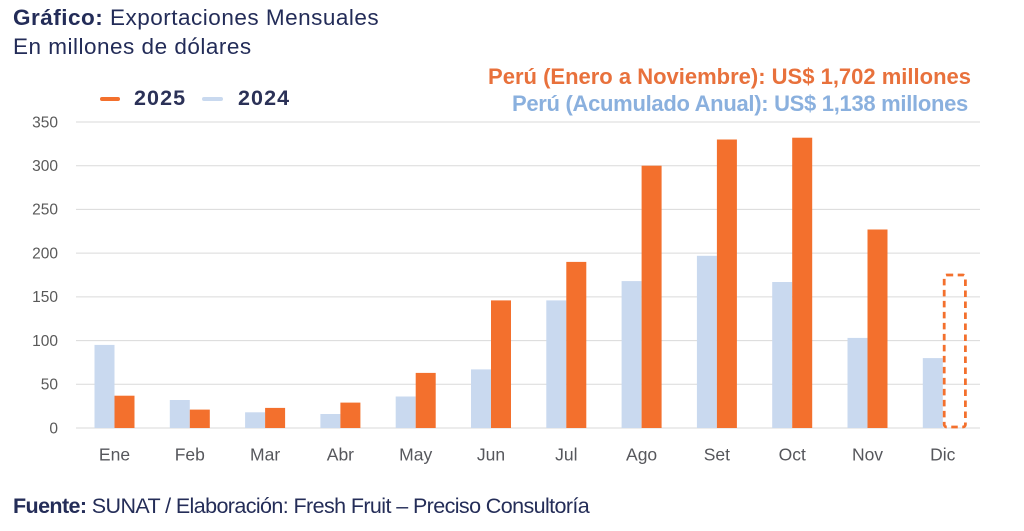  Describe the element at coordinates (45, 166) in the screenshot. I see `svg-text: 300` at that location.